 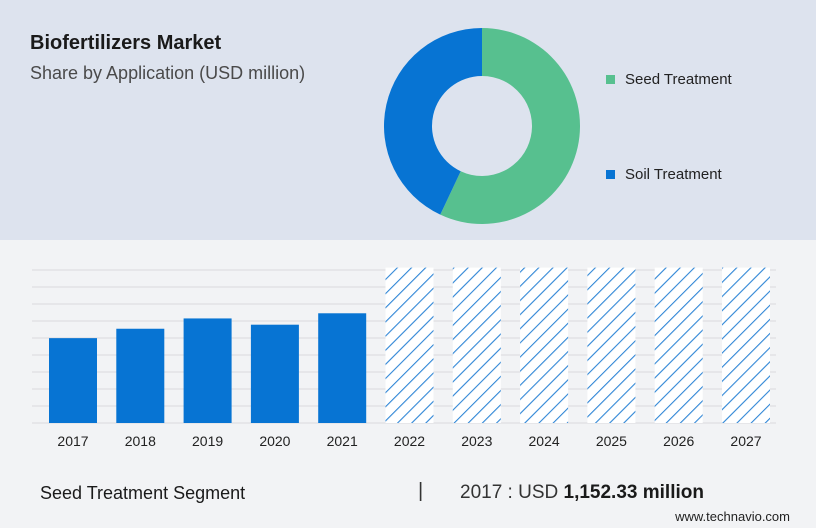 I want to click on bar-2025, so click(x=611, y=345).